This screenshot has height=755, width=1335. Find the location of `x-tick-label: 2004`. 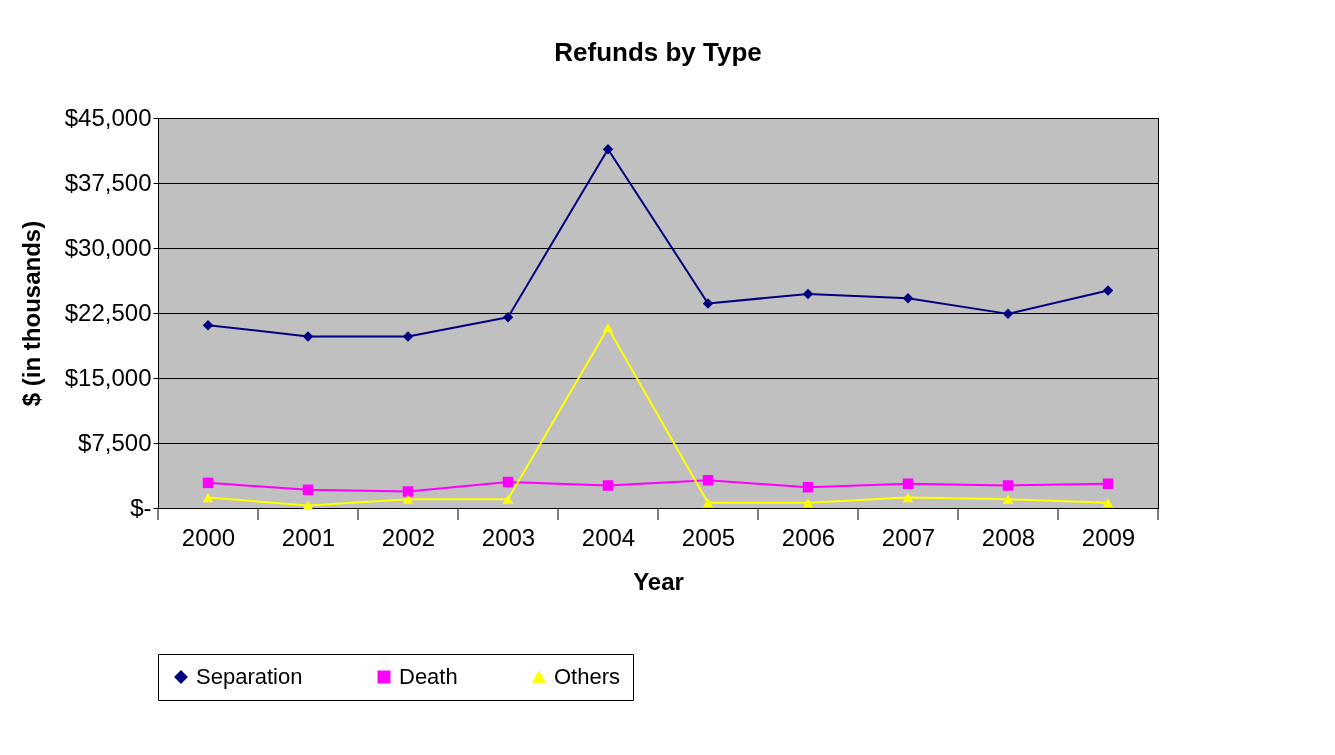

x-tick-label: 2004 is located at coordinates (608, 537).